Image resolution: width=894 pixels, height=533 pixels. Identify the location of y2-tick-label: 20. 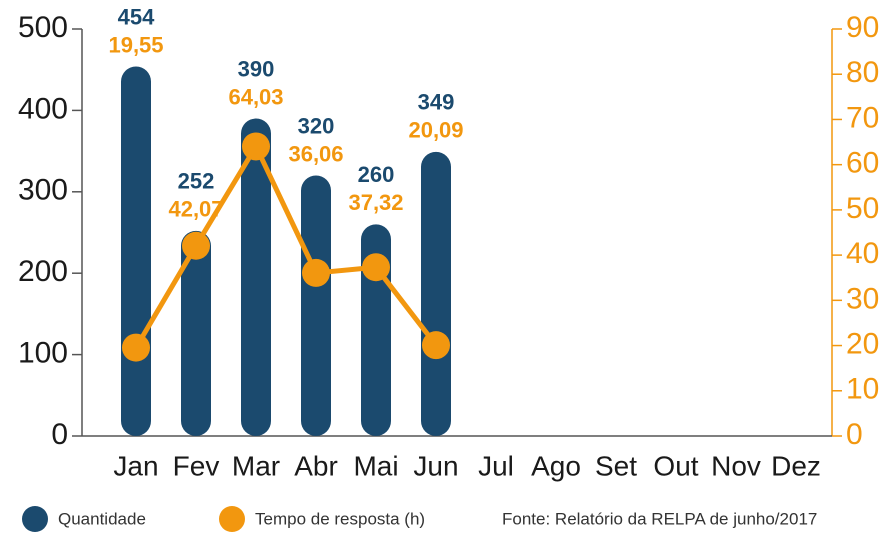
(862, 343).